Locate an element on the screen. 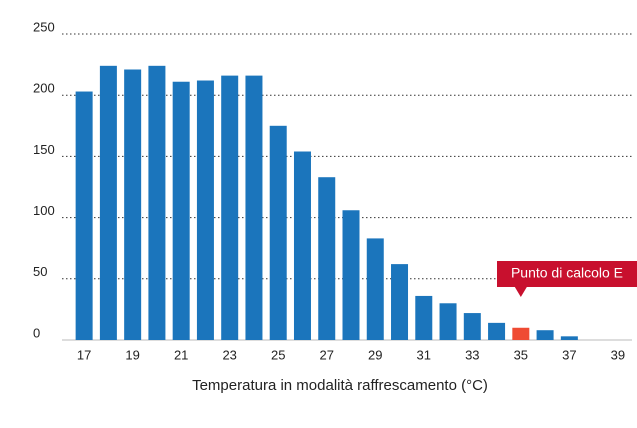 The height and width of the screenshot is (428, 637). y-tick-label: 0 is located at coordinates (36, 332).